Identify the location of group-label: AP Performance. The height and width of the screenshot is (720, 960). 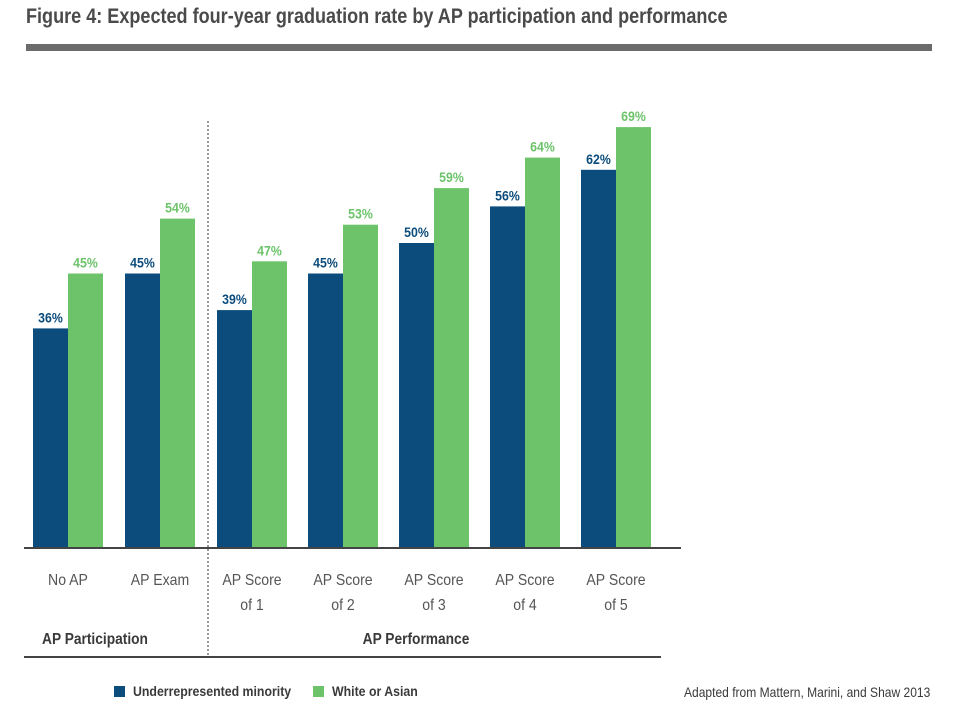
(416, 639).